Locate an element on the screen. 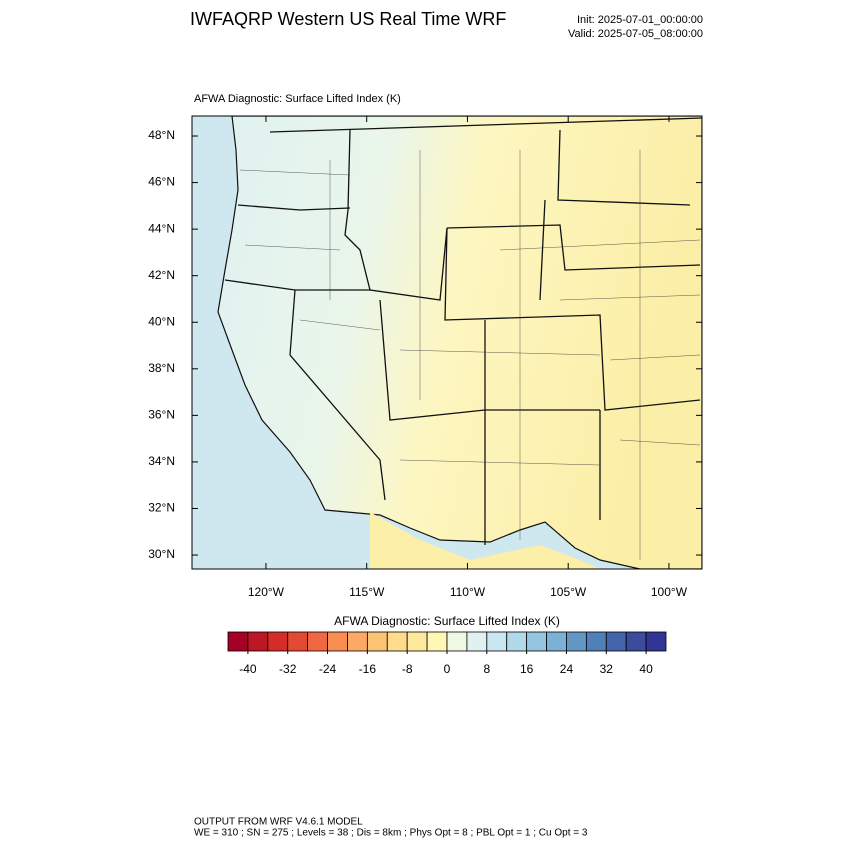 Image resolution: width=850 pixels, height=850 pixels. x-tick-label: 110°W is located at coordinates (468, 592).